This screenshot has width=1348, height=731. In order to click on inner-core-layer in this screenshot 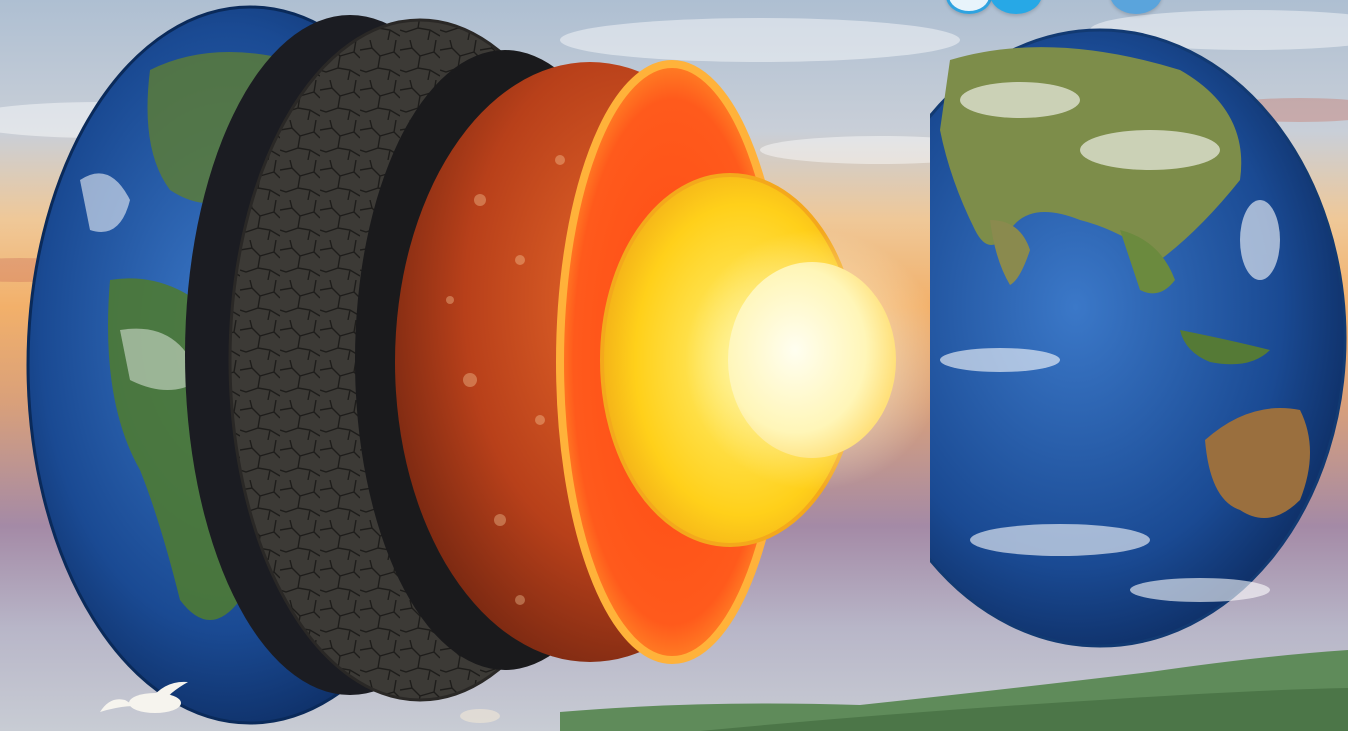, I will do `click(815, 360)`.